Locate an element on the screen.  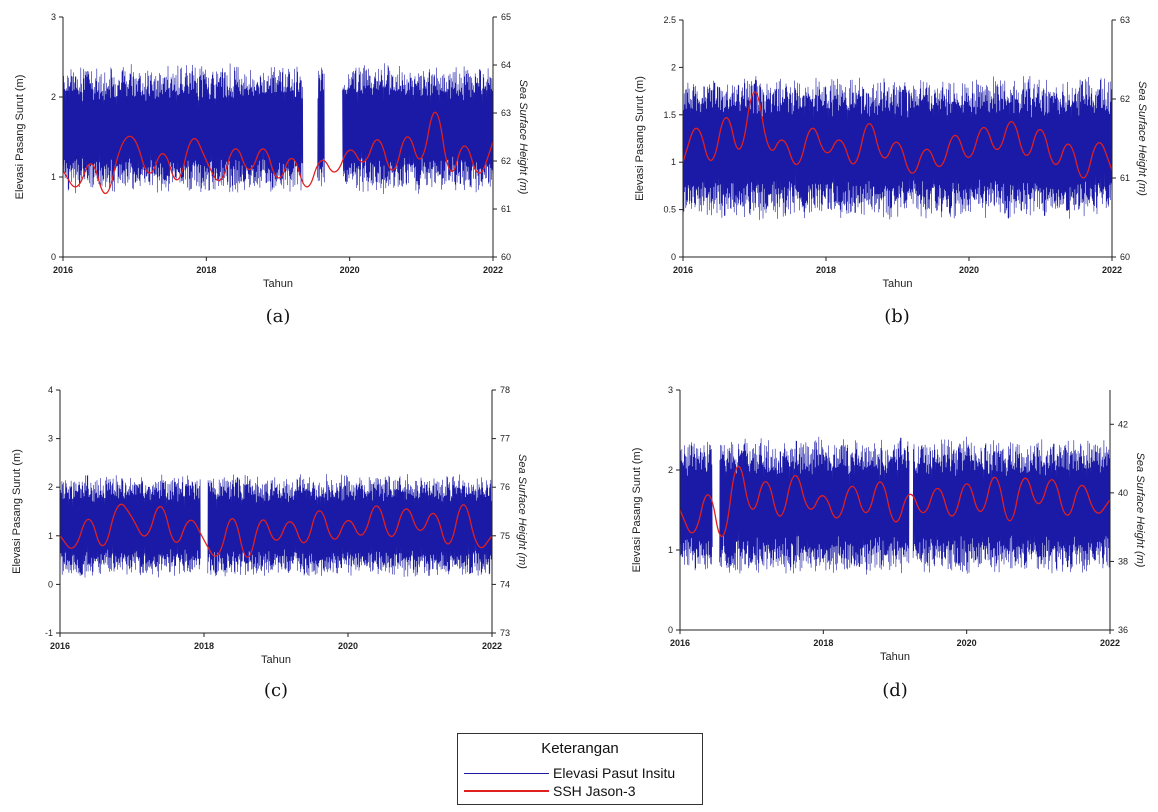
y2-tick-label: 36 is located at coordinates (1123, 630).